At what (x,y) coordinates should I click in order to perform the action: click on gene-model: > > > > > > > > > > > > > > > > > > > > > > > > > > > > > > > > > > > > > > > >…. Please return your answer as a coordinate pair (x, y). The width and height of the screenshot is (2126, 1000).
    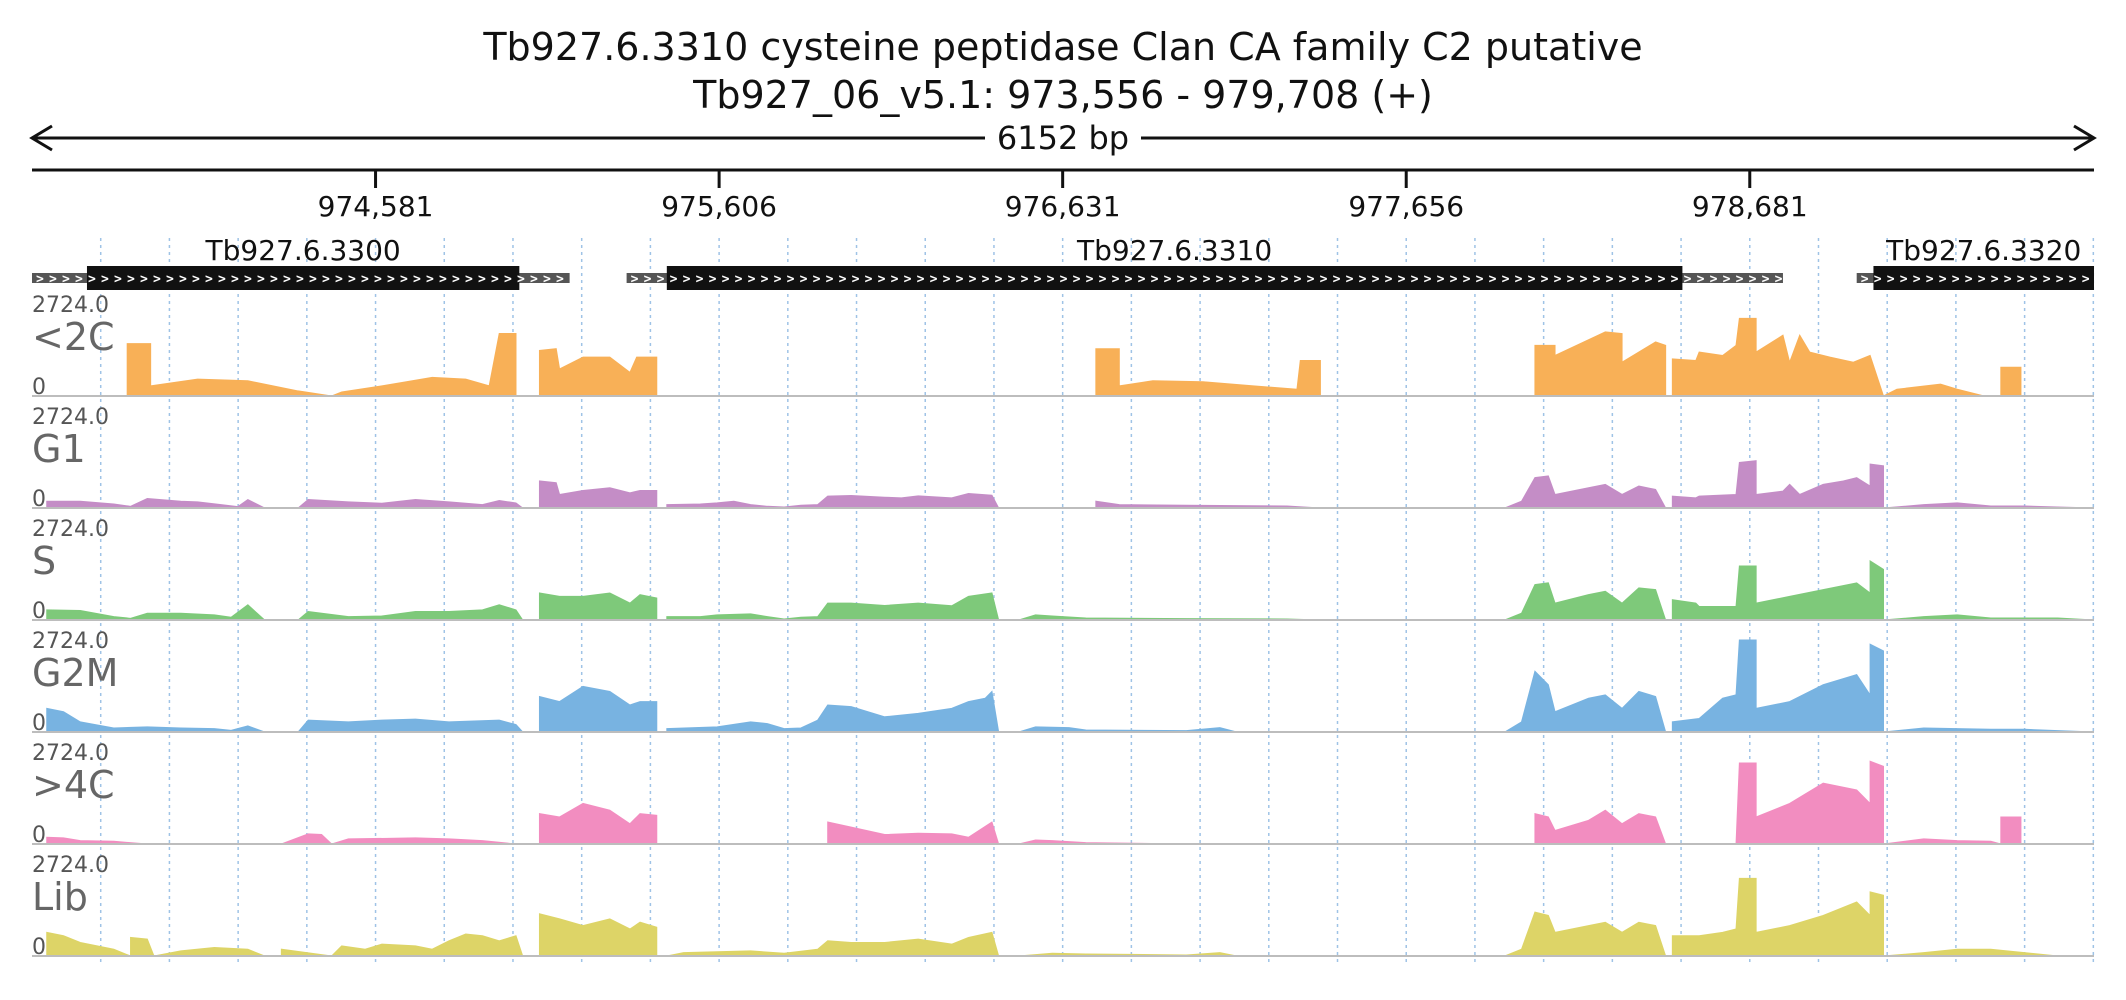
    Looking at the image, I should click on (301, 262).